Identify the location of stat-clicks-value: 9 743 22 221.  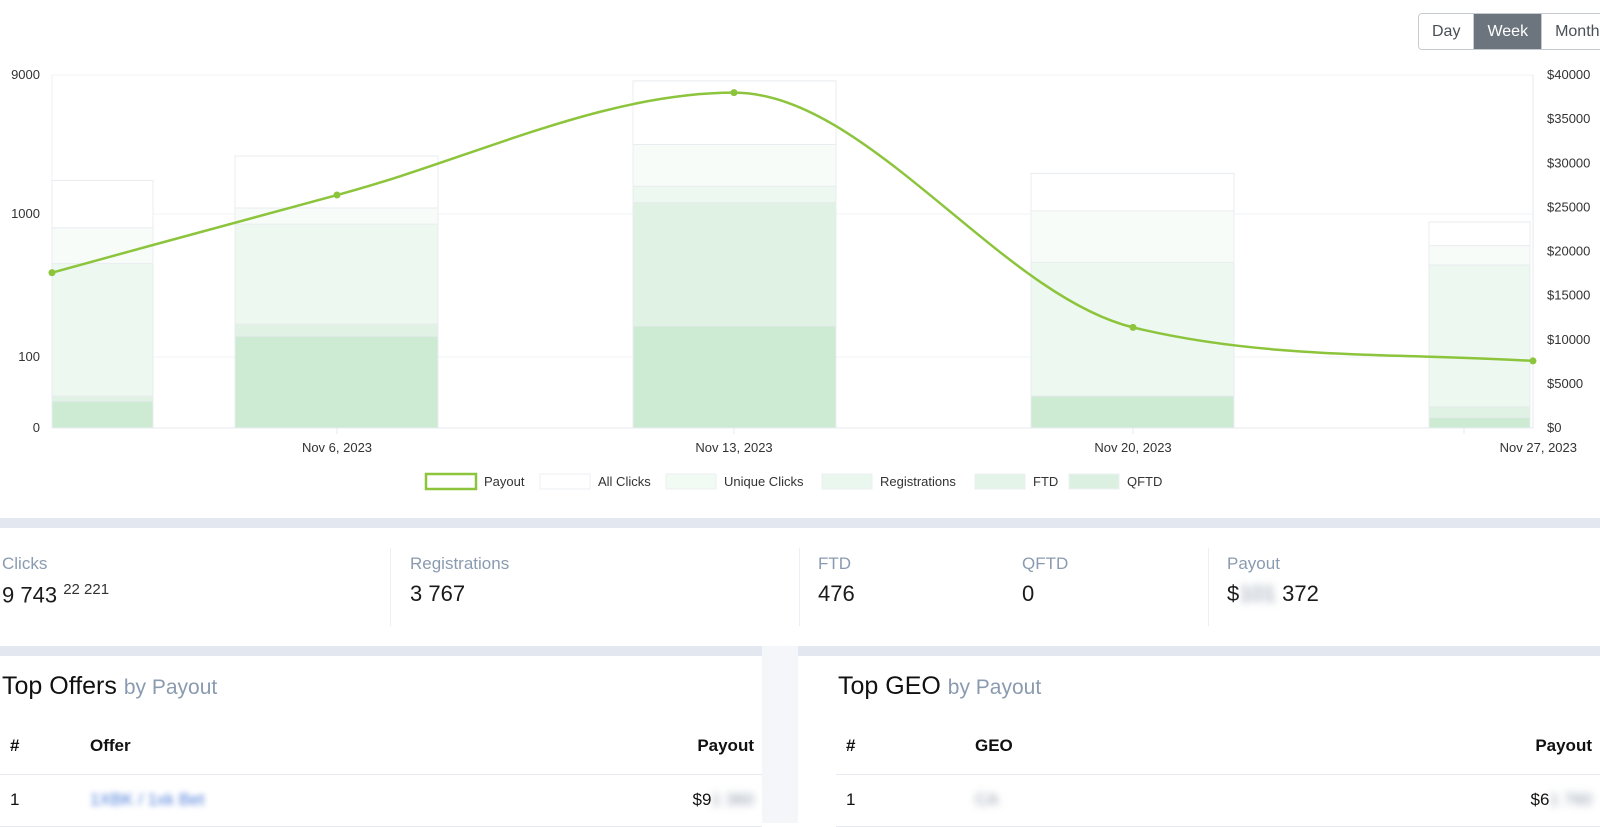
(56, 594).